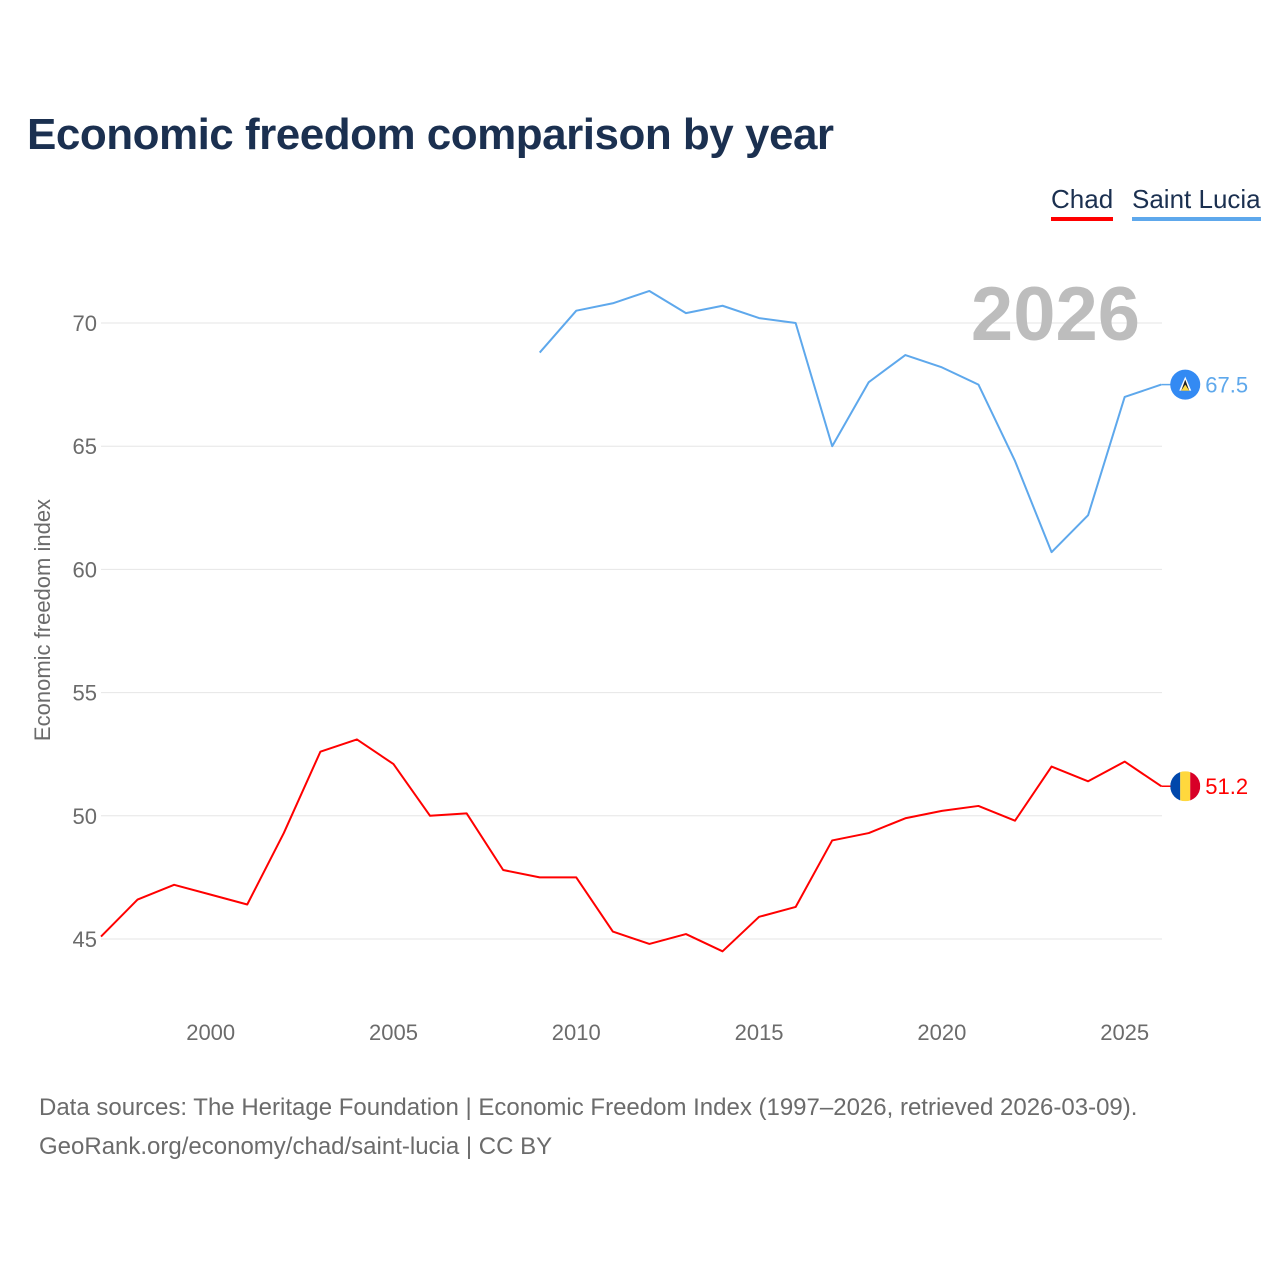  I want to click on chart-title: Economic freedom comparison by year, so click(430, 134).